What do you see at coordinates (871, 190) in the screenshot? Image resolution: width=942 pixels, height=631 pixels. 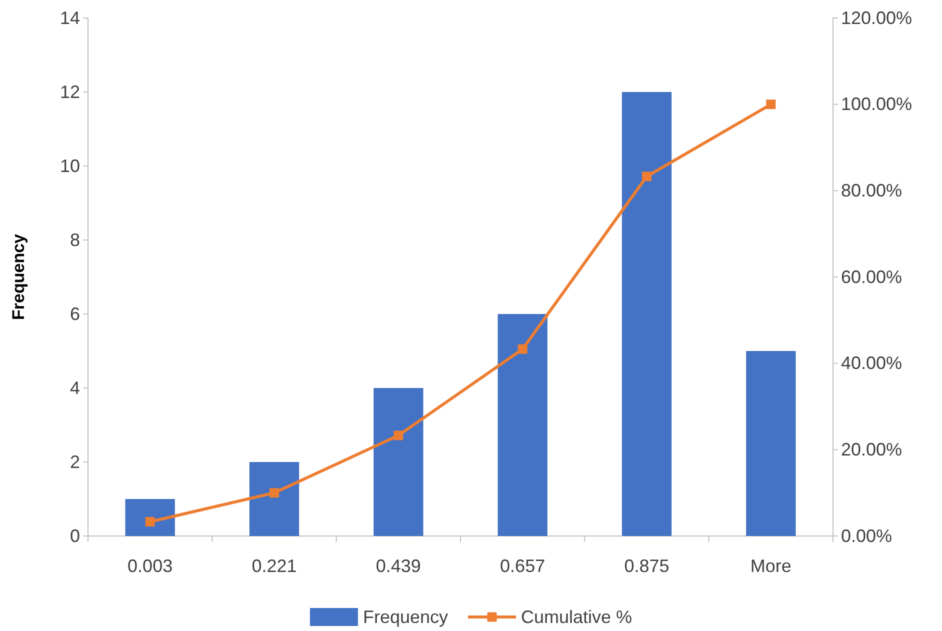 I see `y2-tick-label: 80.00%` at bounding box center [871, 190].